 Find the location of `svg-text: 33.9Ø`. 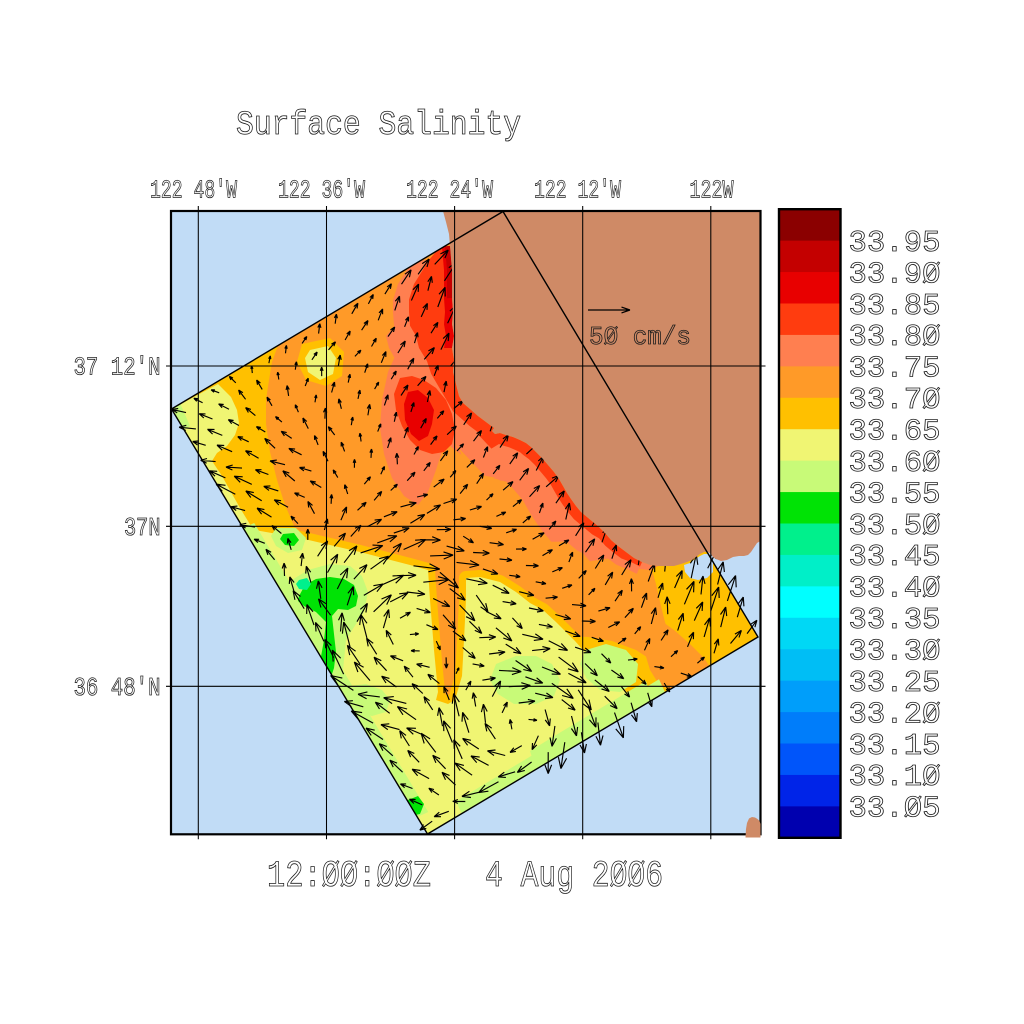

svg-text: 33.9Ø is located at coordinates (895, 274).